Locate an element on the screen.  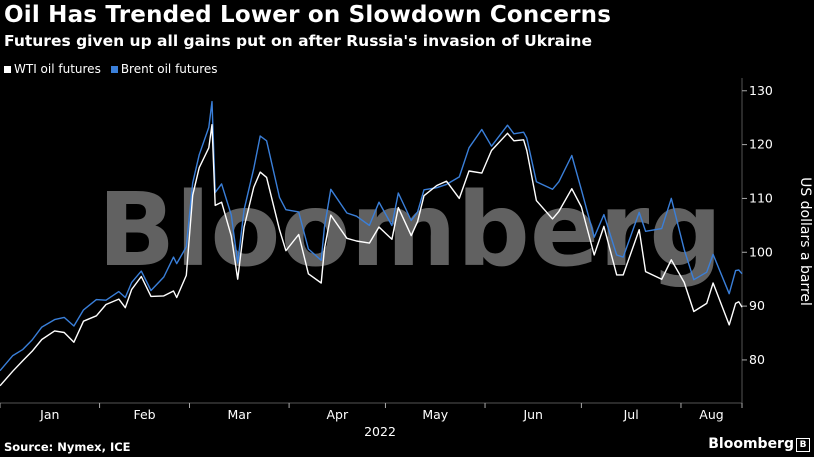
legend-item-wti: WTI oil futures is located at coordinates (52, 69).